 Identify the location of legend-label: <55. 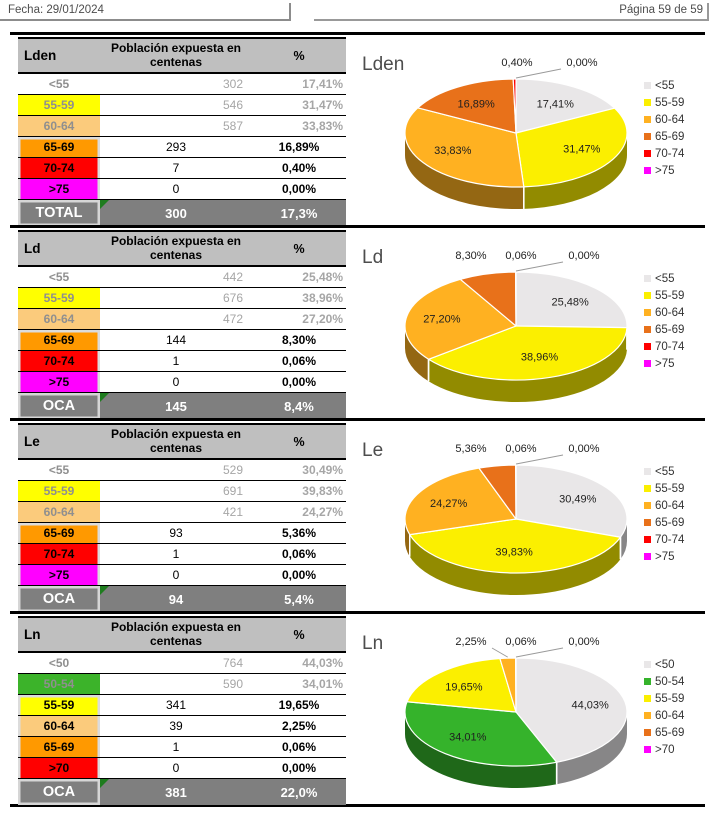
(665, 86).